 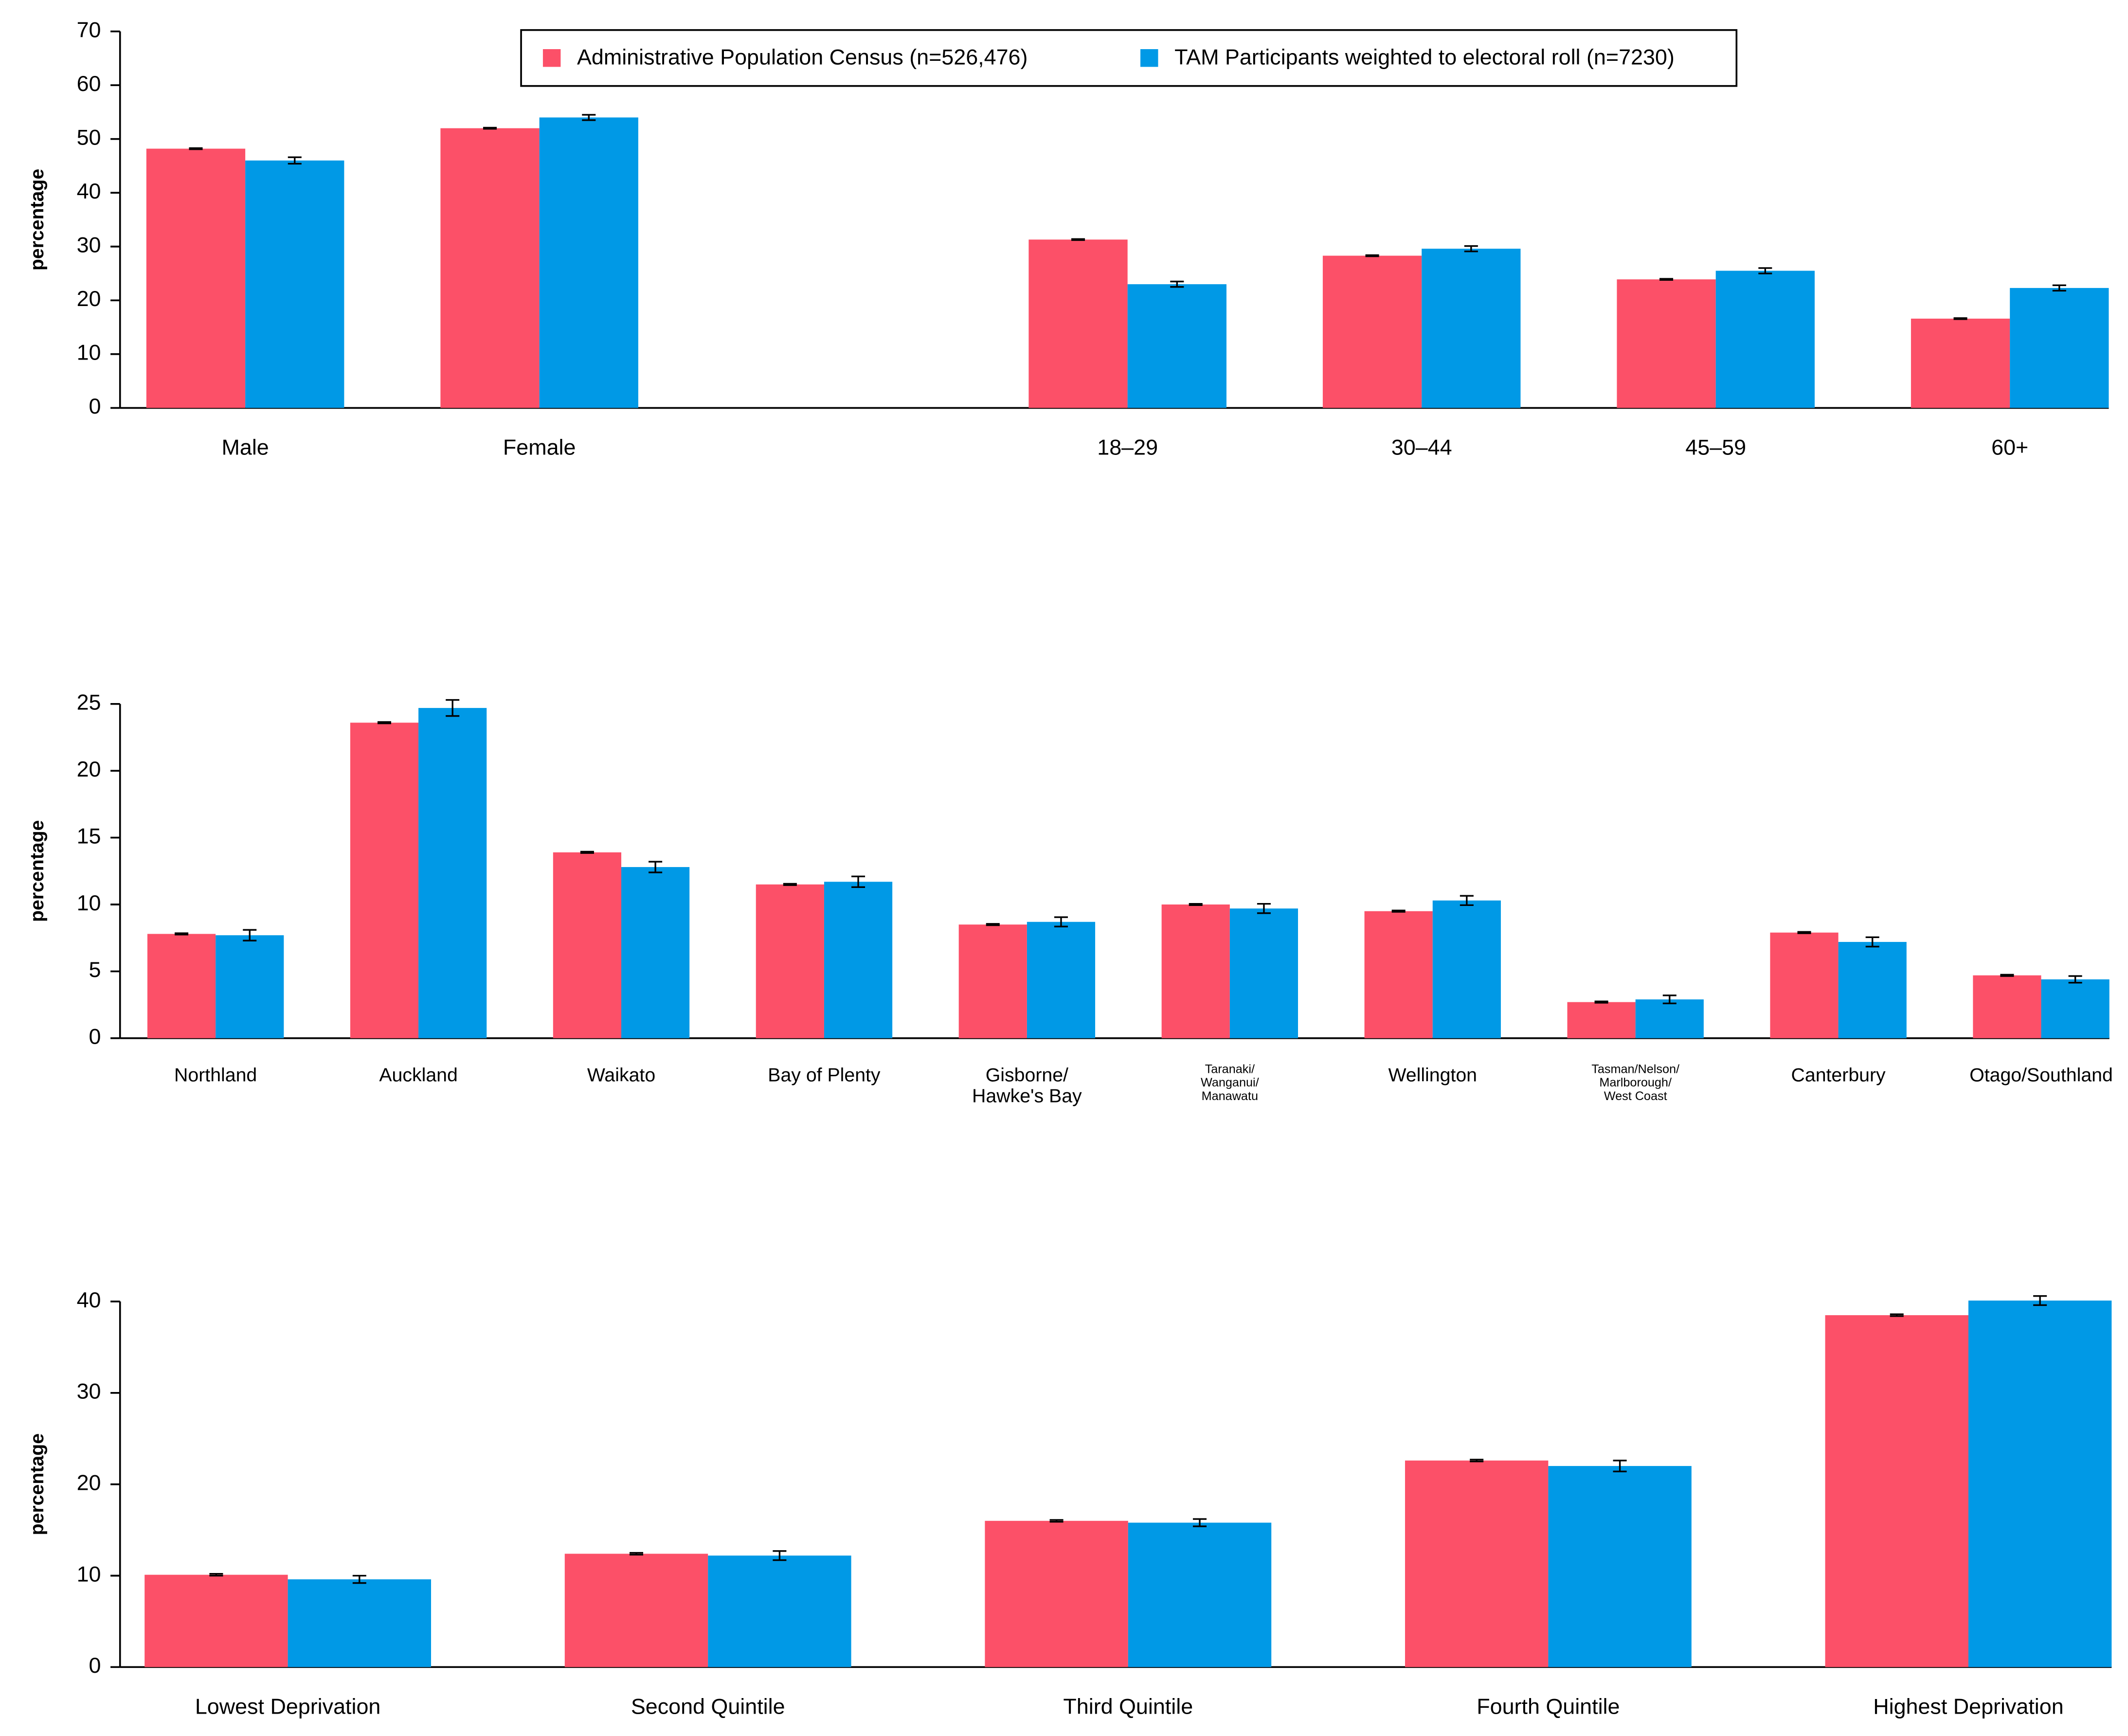 I want to click on legend-box, so click(x=1129, y=58).